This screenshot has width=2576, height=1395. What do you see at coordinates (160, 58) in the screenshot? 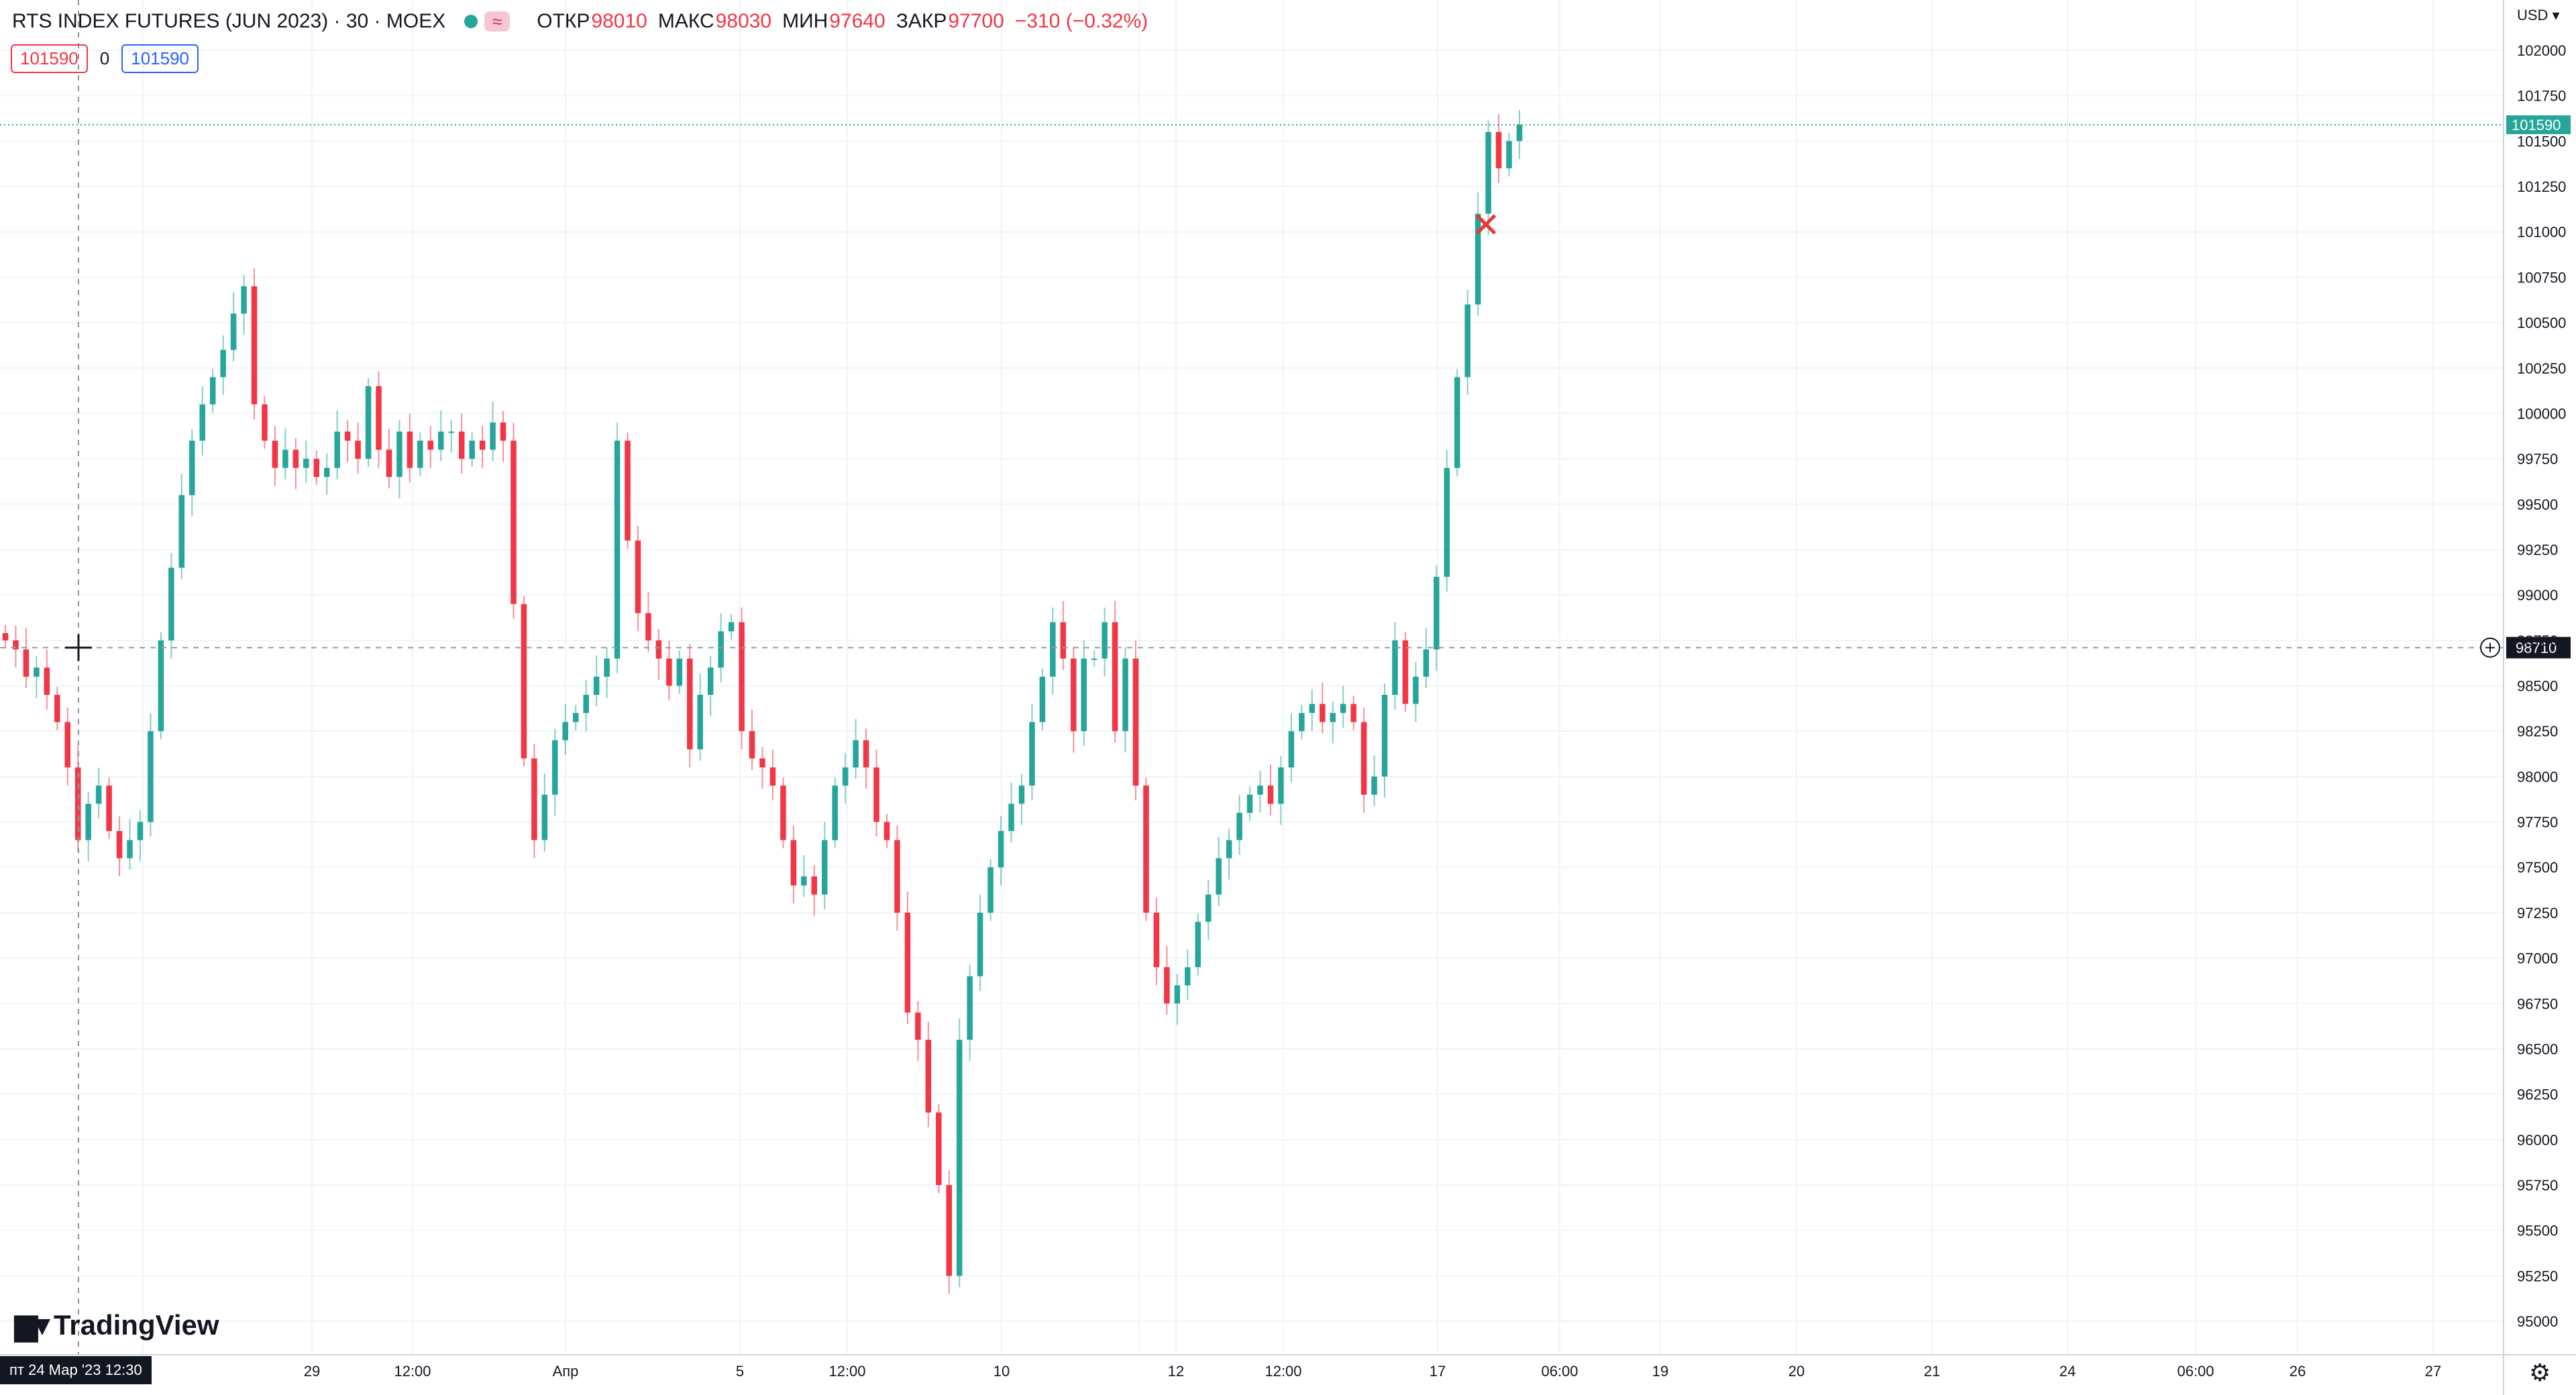
I see `buy-price-box: 101590` at bounding box center [160, 58].